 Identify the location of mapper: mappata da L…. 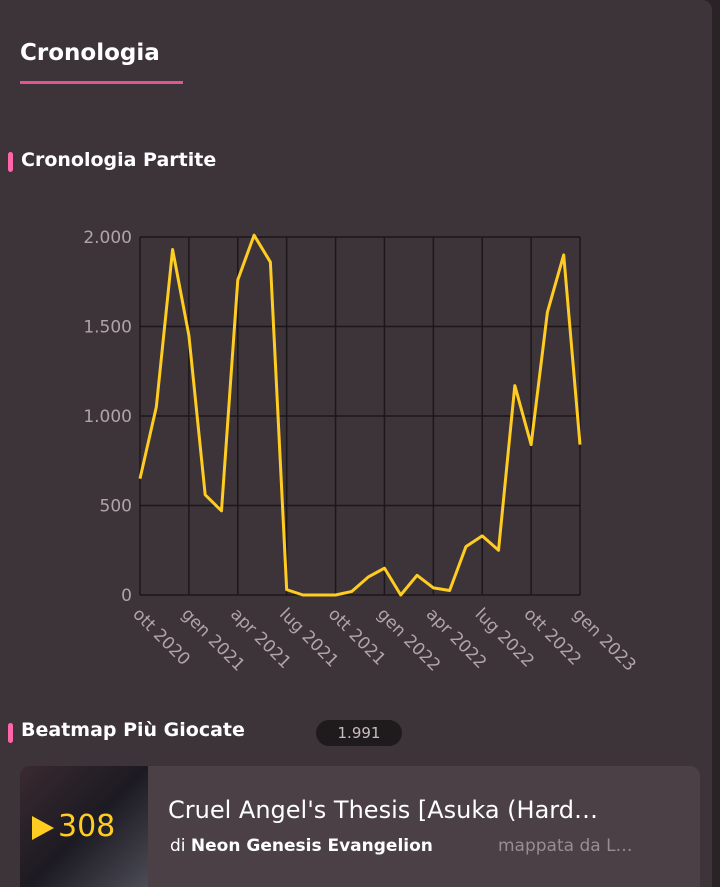
(565, 846).